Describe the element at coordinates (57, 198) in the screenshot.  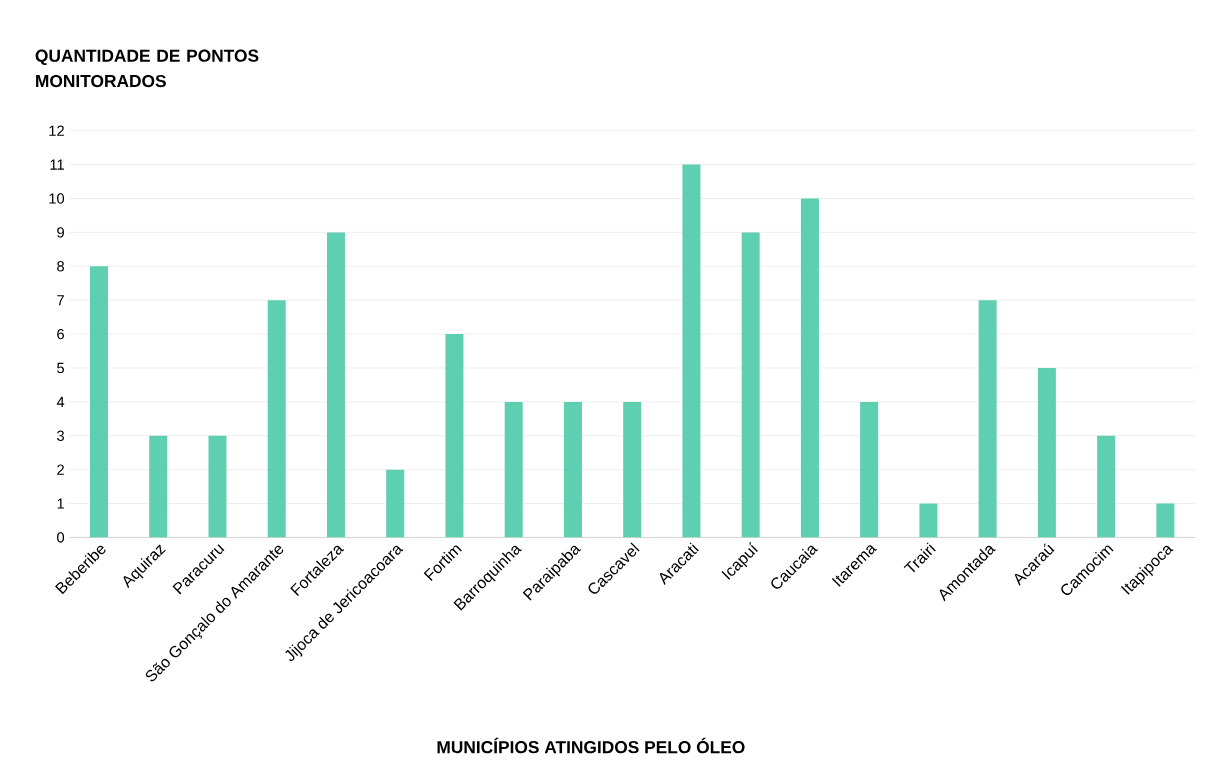
I see `y-tick-label: 10` at that location.